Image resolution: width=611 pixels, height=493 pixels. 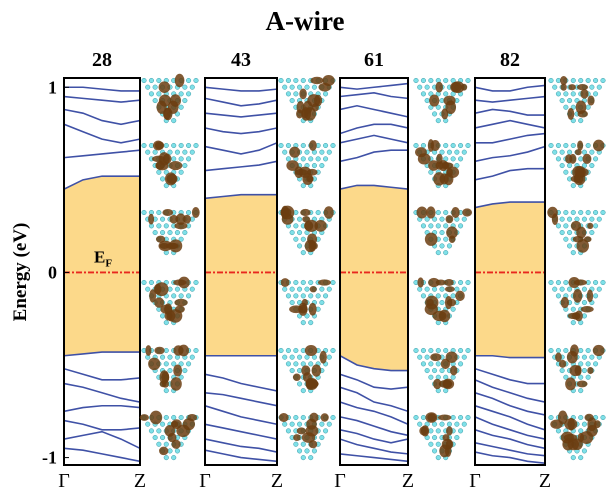 What do you see at coordinates (241, 275) in the screenshot?
I see `gap-fill` at bounding box center [241, 275].